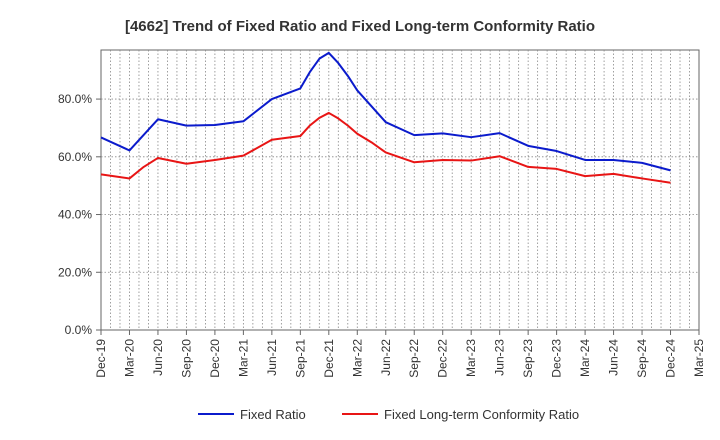 The height and width of the screenshot is (440, 720). I want to click on x-tick-label: Mar-23, so click(471, 358).